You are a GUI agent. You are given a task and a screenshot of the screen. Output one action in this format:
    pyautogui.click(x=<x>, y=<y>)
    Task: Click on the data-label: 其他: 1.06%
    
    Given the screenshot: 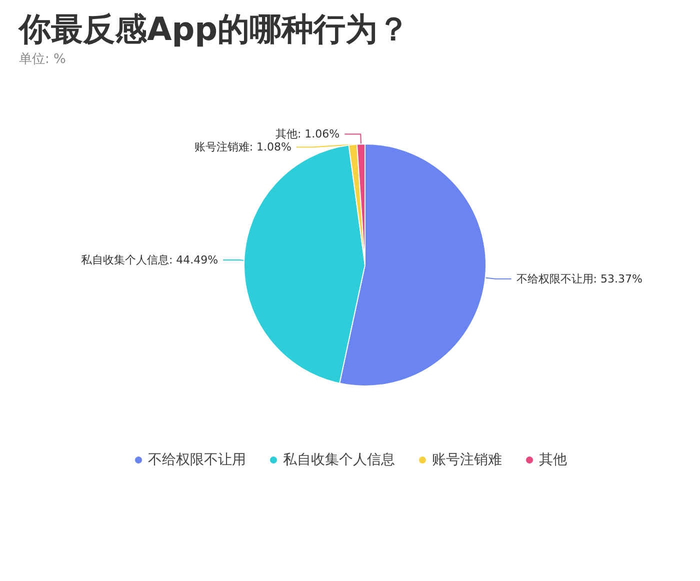 What is the action you would take?
    pyautogui.click(x=307, y=134)
    